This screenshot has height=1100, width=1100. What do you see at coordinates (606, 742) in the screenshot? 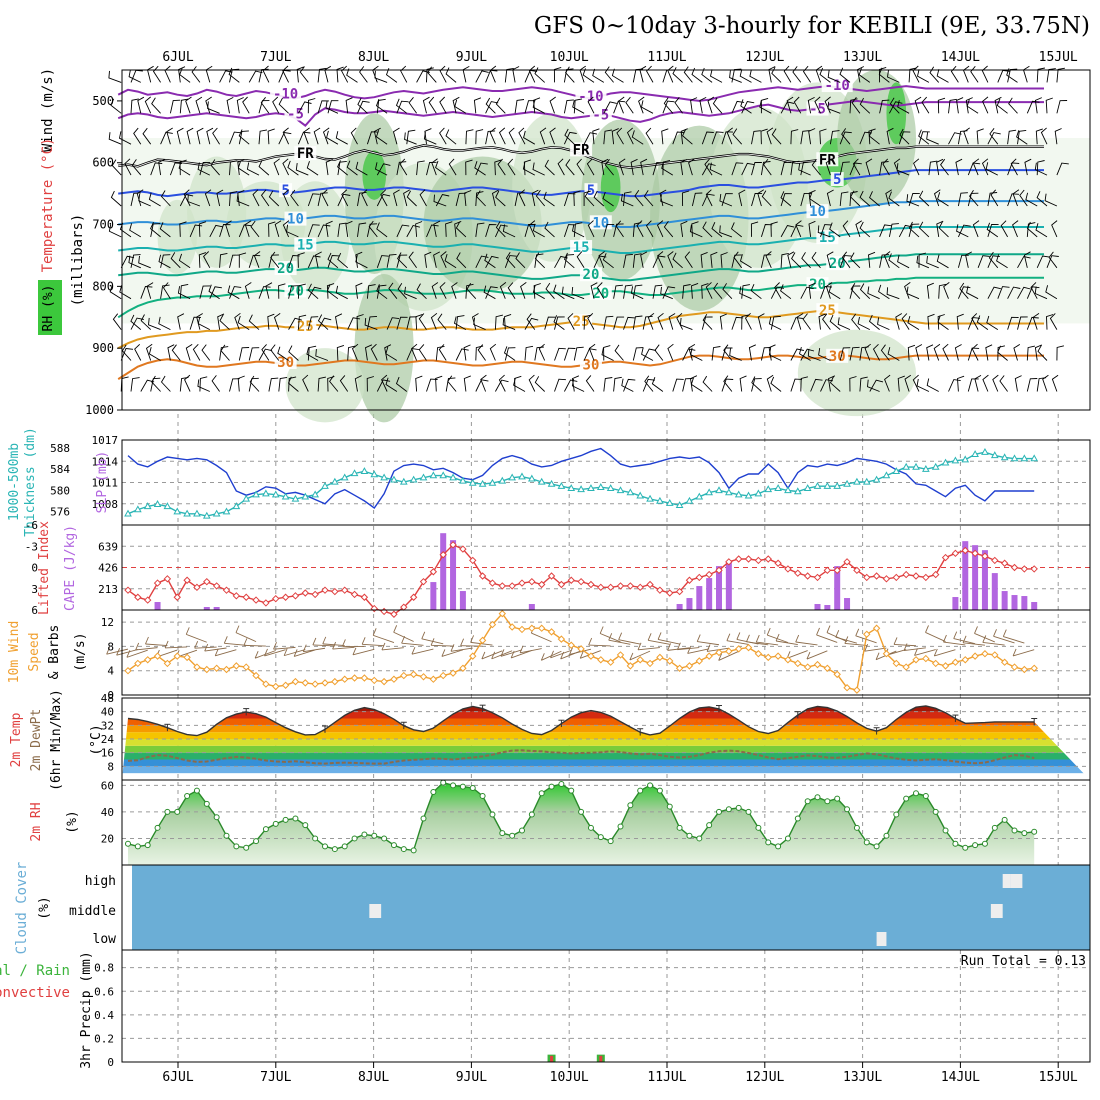
I see `temperature-band` at bounding box center [606, 742].